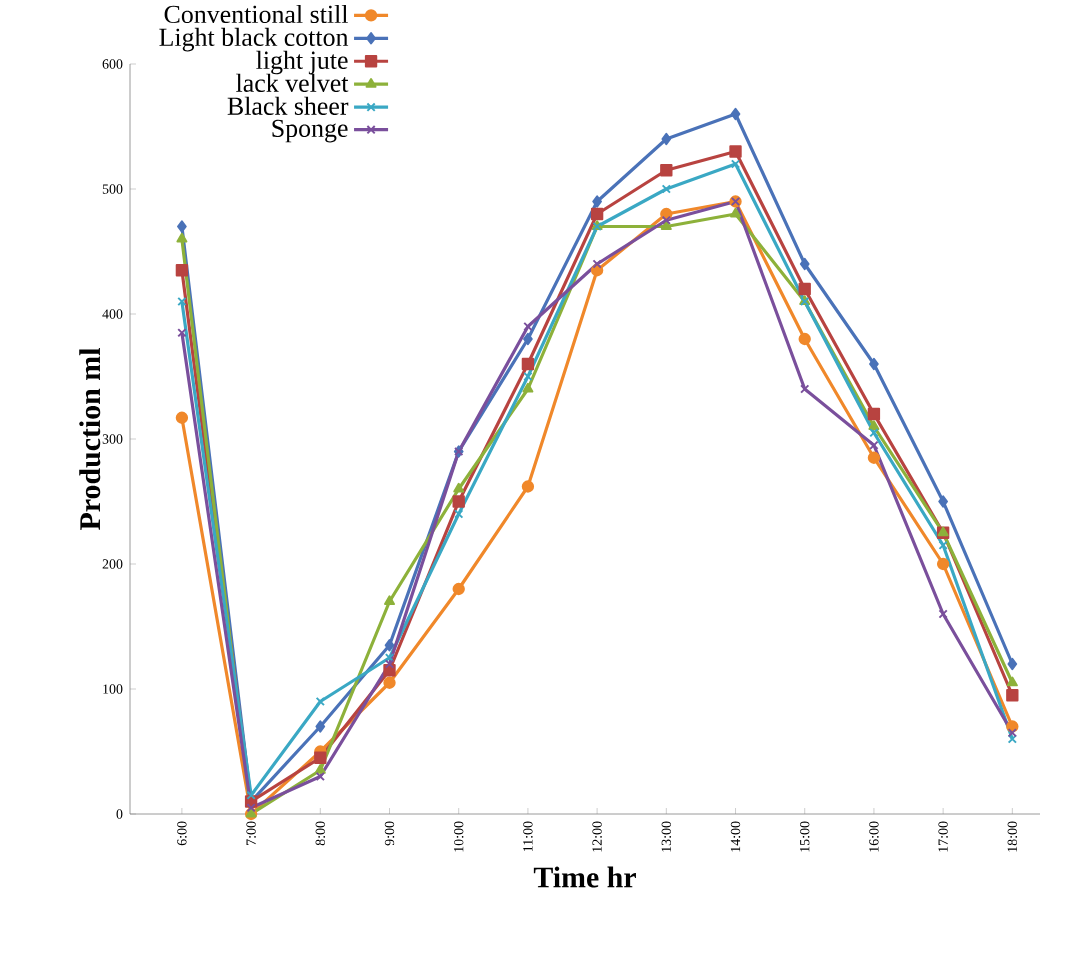 The width and height of the screenshot is (1070, 968). Describe the element at coordinates (90, 439) in the screenshot. I see `y-axis-title: Production ml` at that location.